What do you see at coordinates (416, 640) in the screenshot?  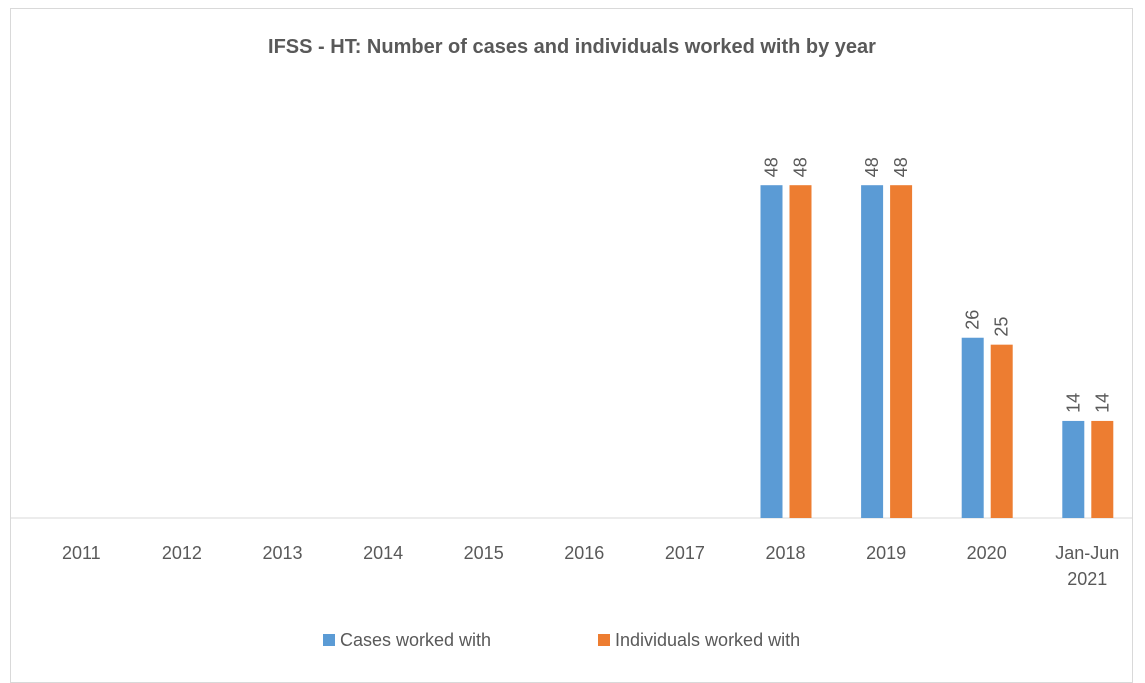 I see `legend-label: Cases worked with` at bounding box center [416, 640].